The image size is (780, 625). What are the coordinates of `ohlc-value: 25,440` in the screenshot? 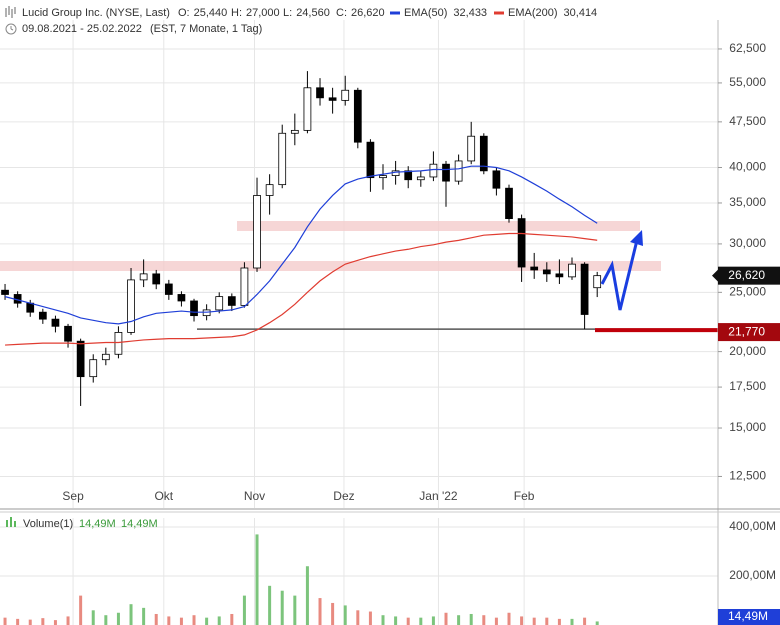 It's located at (211, 13).